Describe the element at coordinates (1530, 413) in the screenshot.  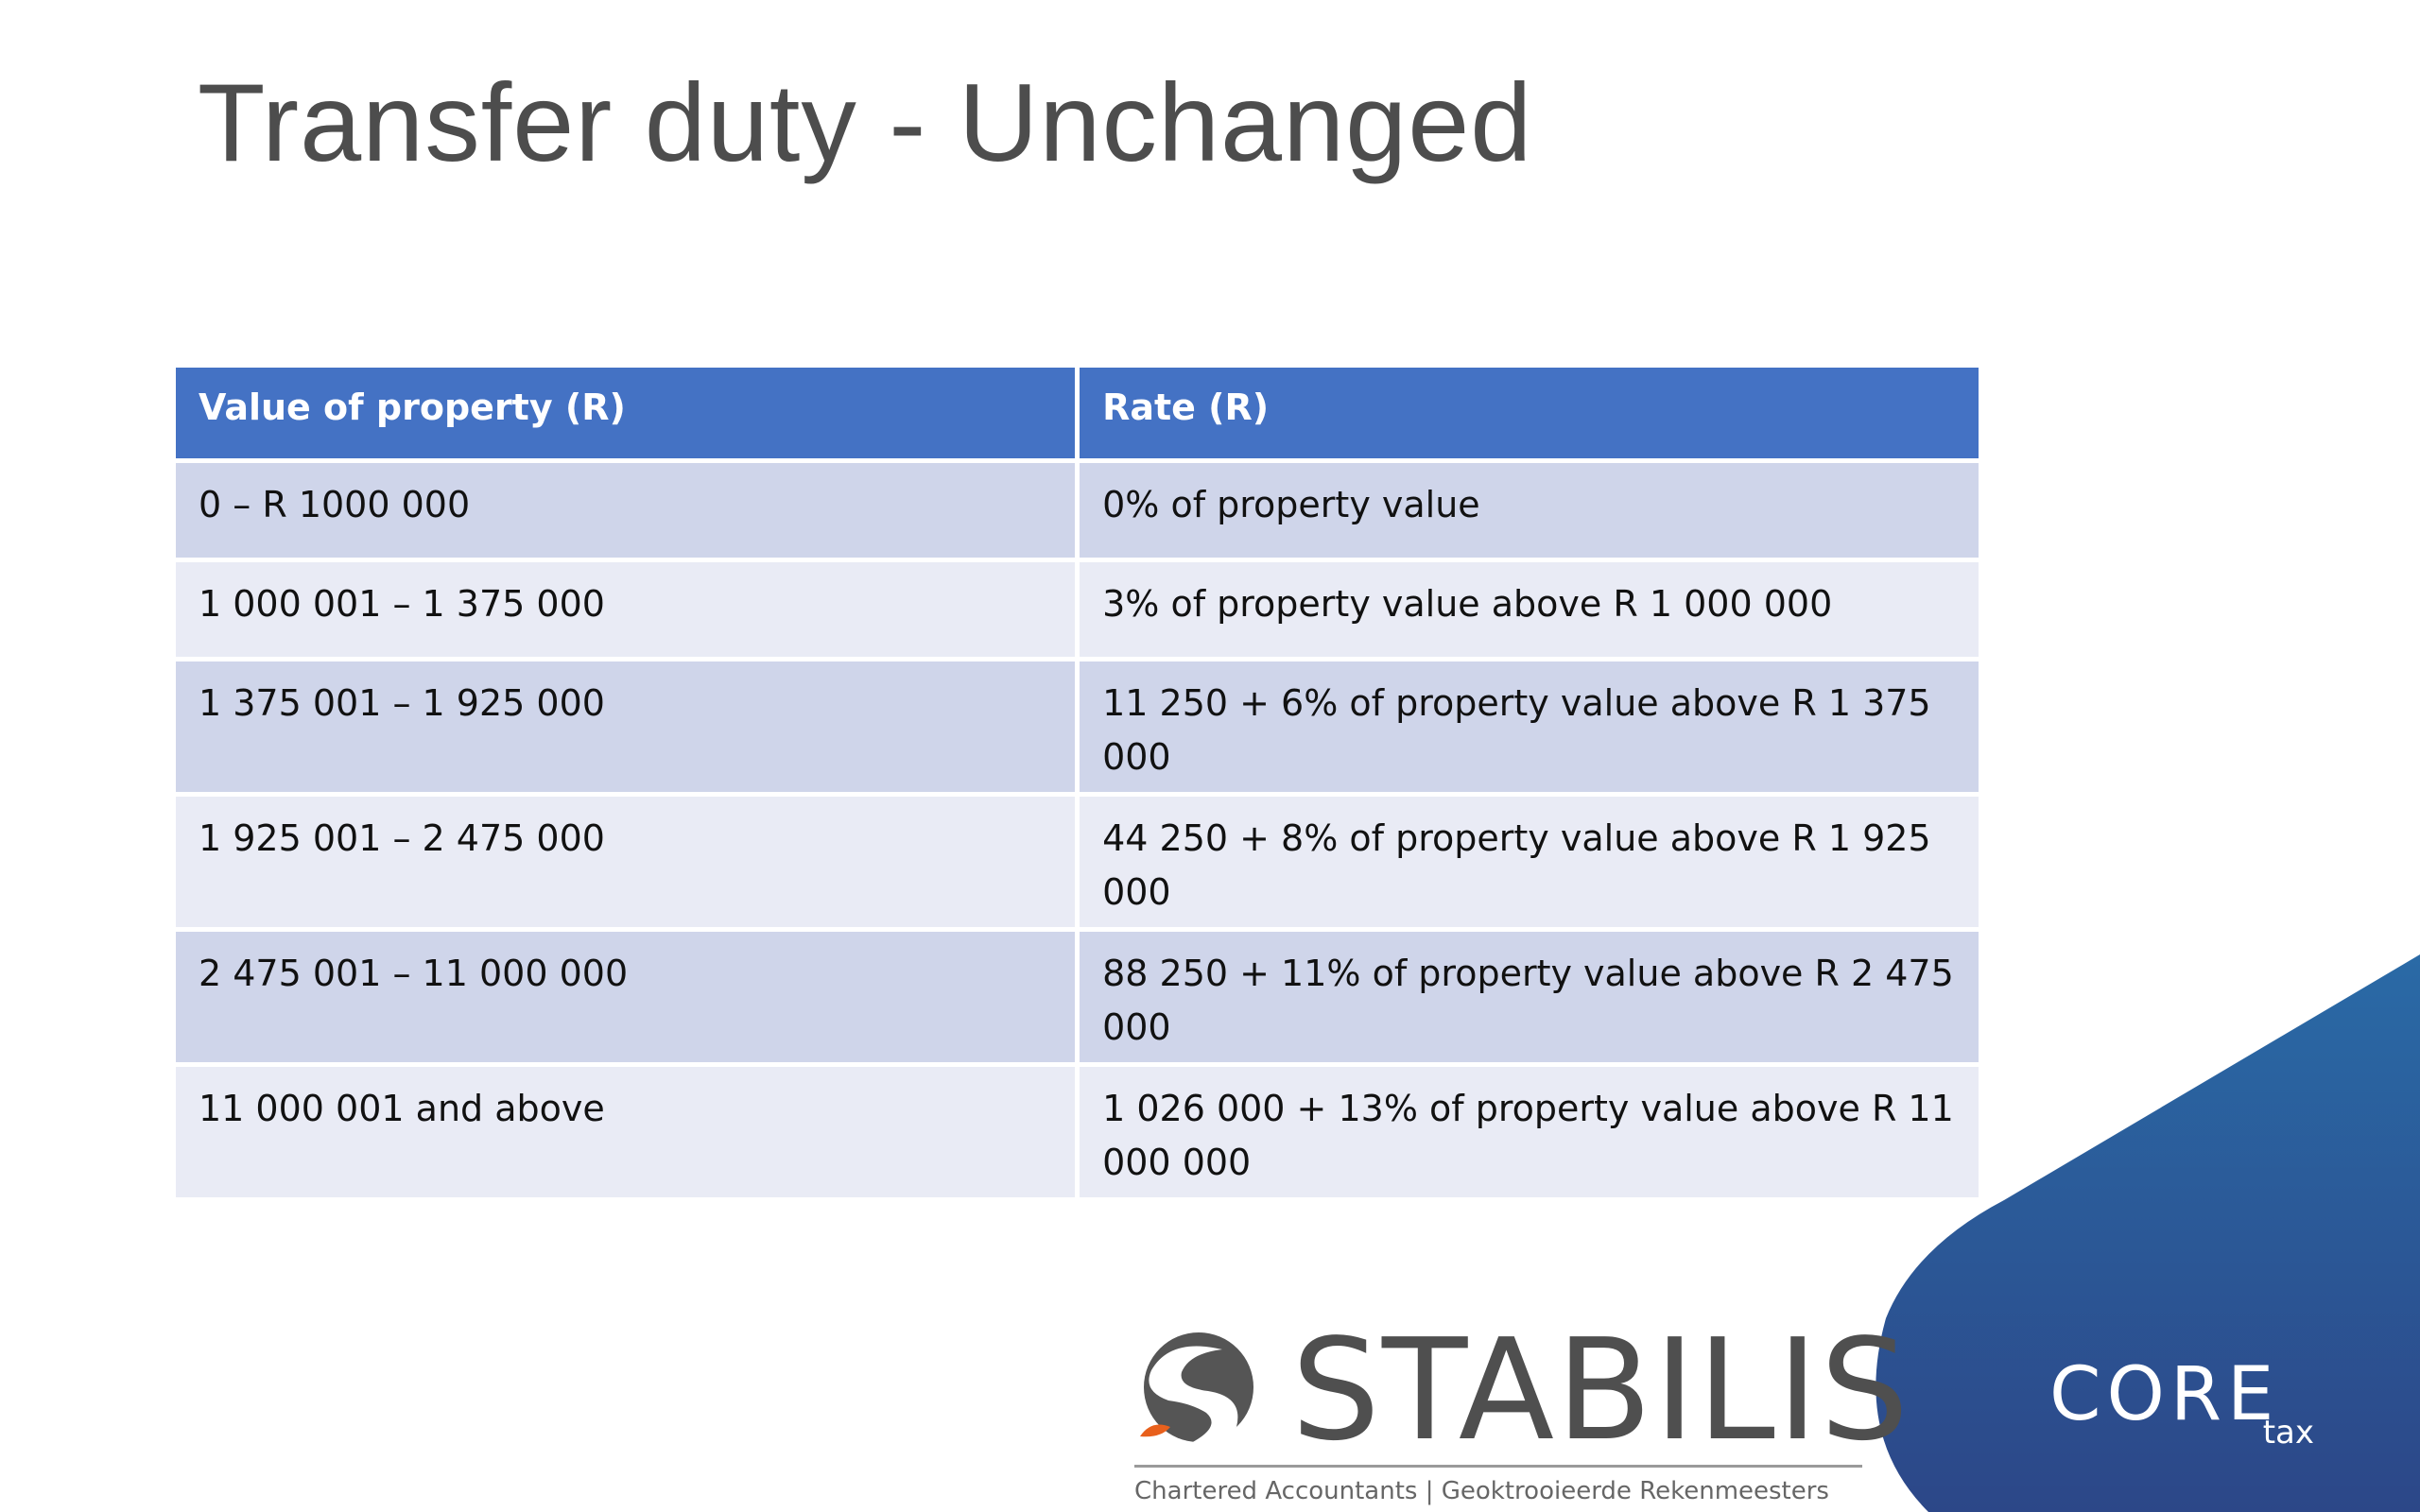
I see `column-header-rate: Rate (R)` at that location.